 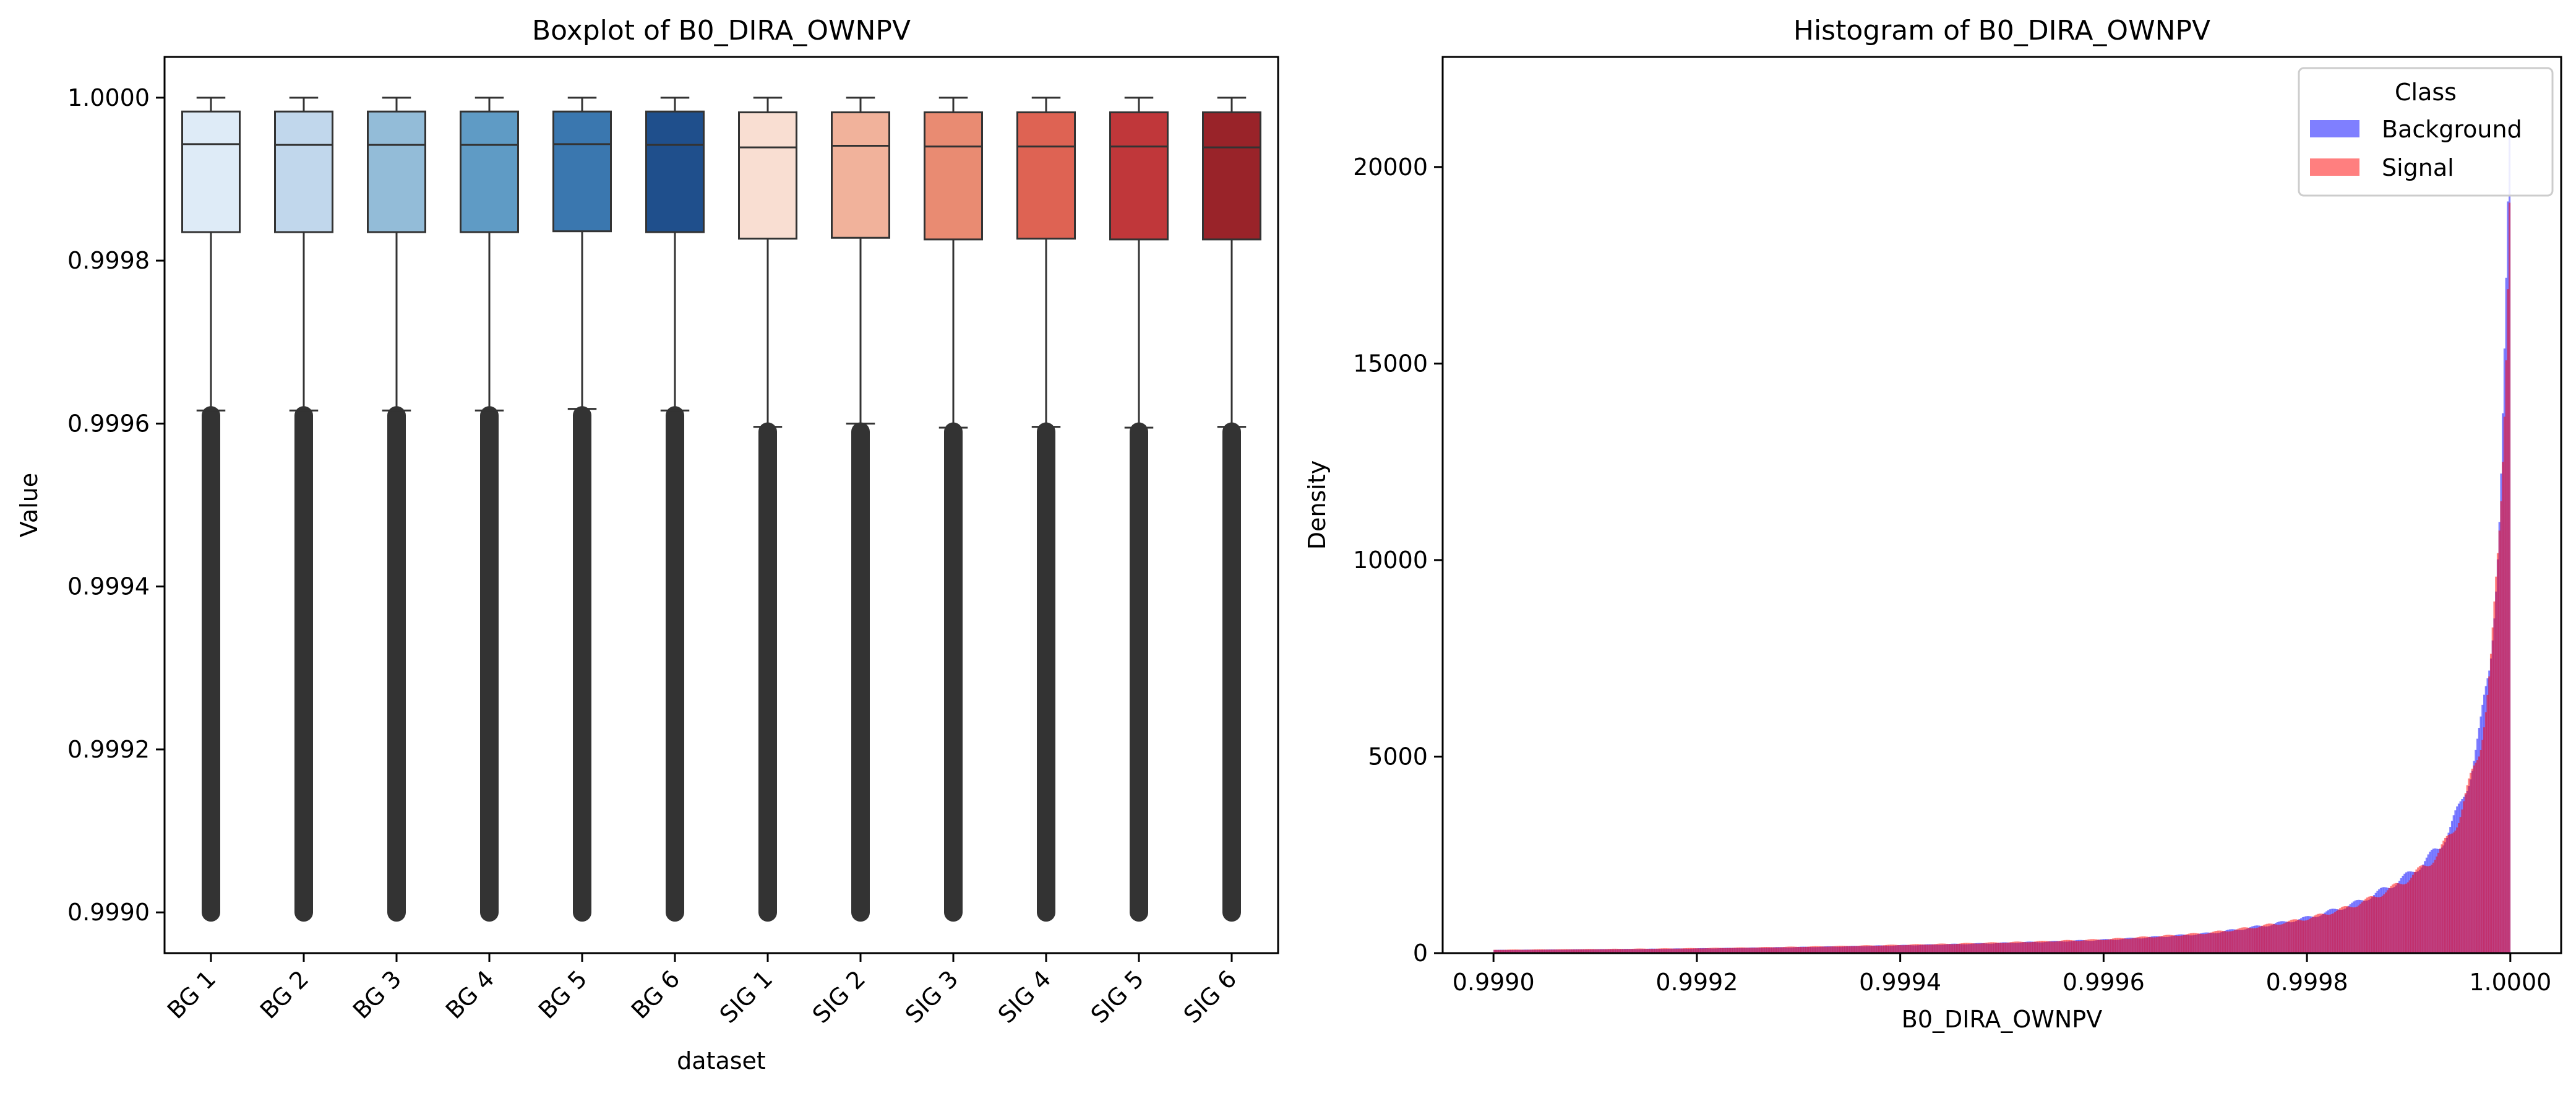 What do you see at coordinates (2426, 132) in the screenshot?
I see `legend-box` at bounding box center [2426, 132].